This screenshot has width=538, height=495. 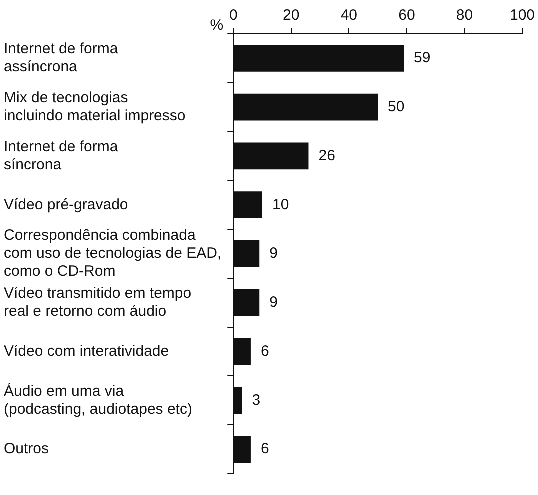 What do you see at coordinates (95, 106) in the screenshot?
I see `y-tick-label: Mix de tecnologias incluindo material impresso` at bounding box center [95, 106].